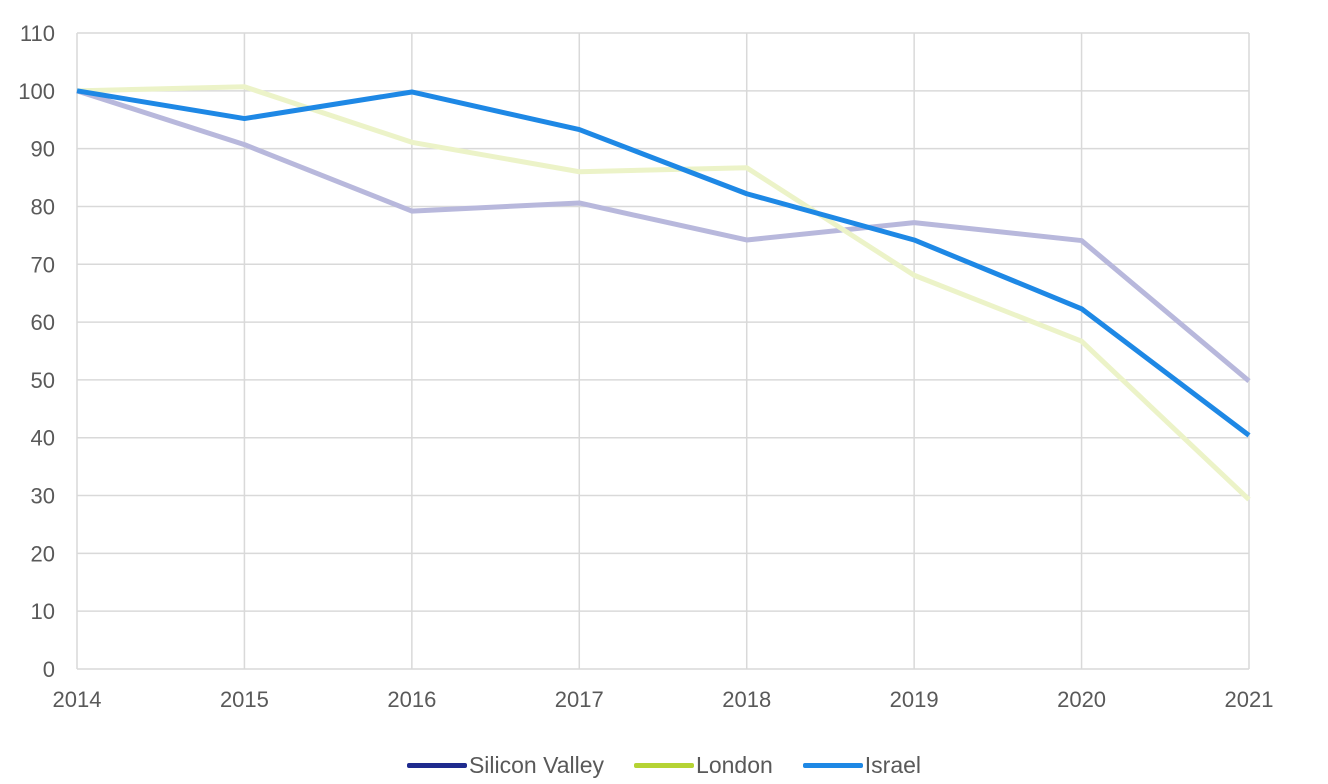 This screenshot has height=784, width=1328. Describe the element at coordinates (43, 264) in the screenshot. I see `y-tick-label: 70` at that location.